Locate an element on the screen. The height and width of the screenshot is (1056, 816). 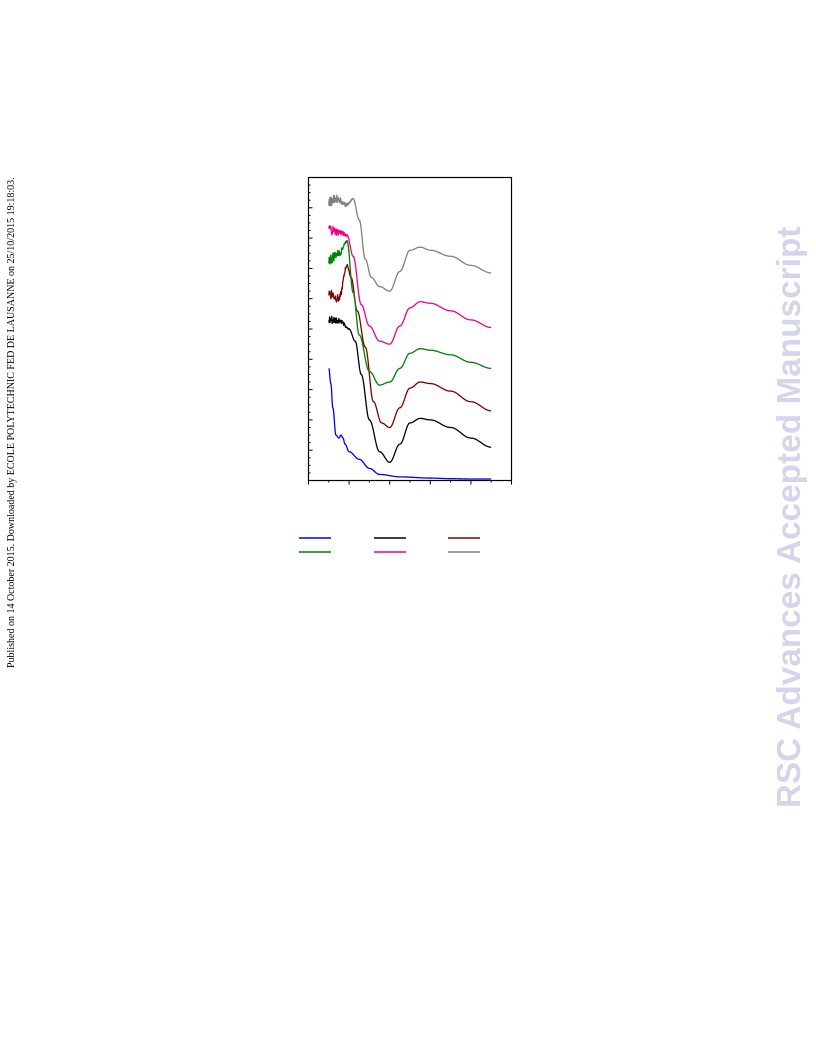
legend is located at coordinates (389, 545).